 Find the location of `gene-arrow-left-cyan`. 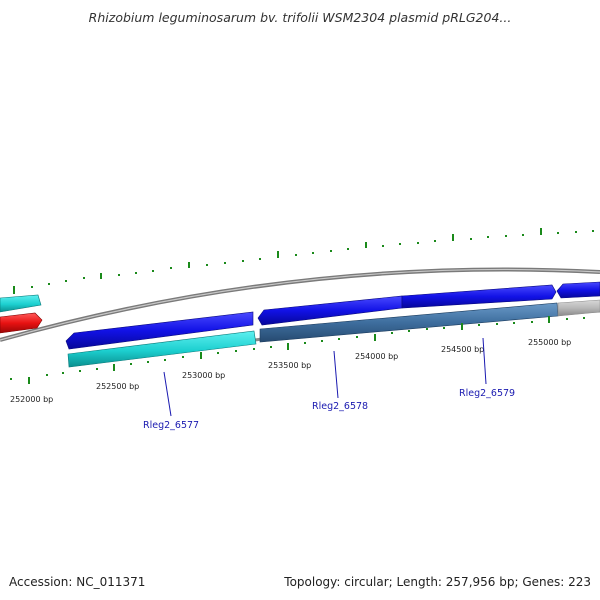

gene-arrow-left-cyan is located at coordinates (21, 303).